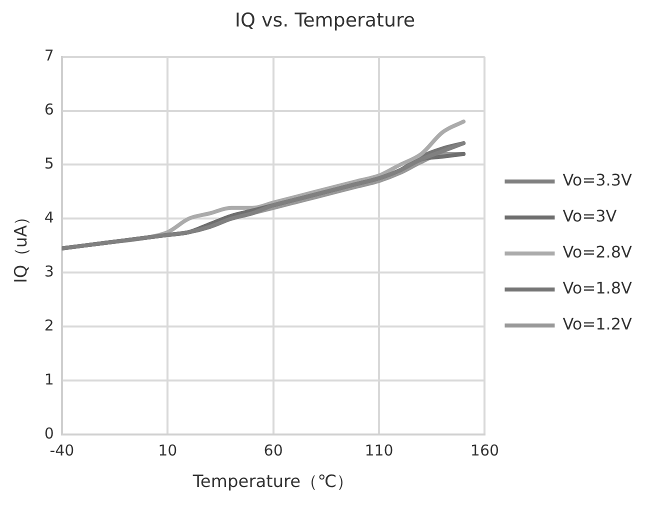  What do you see at coordinates (168, 450) in the screenshot?
I see `x-tick-label: 10` at bounding box center [168, 450].